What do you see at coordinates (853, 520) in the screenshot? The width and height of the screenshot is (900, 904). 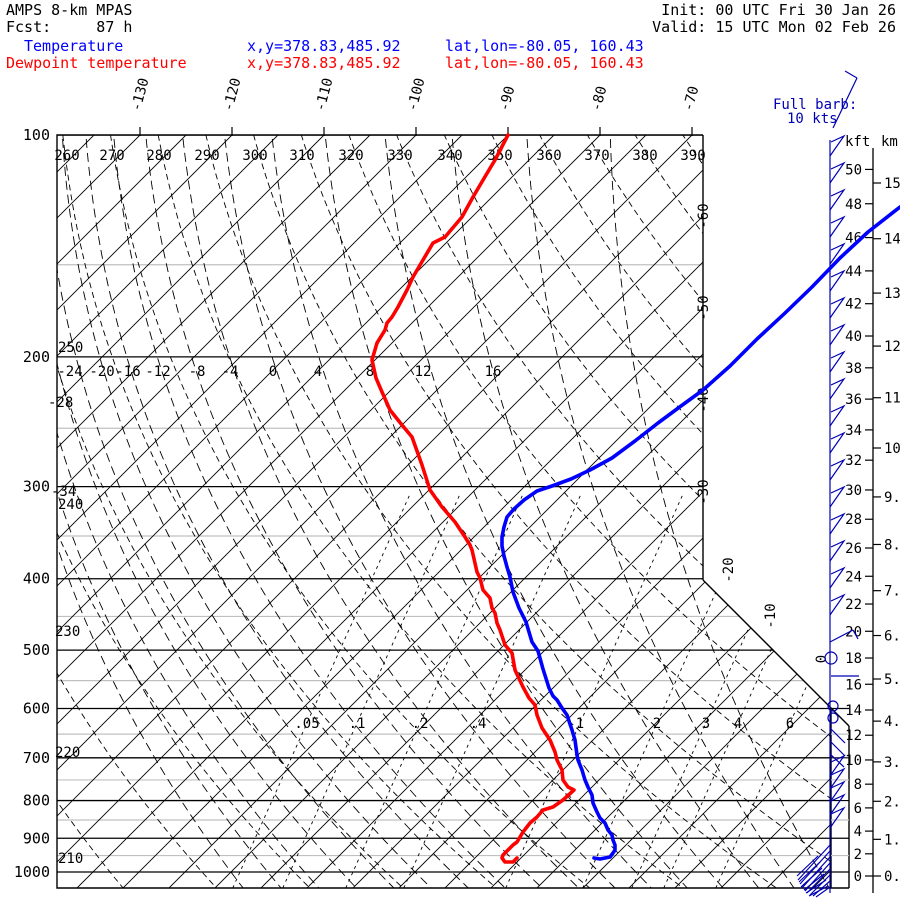 I see `kft-tick-label: 28` at bounding box center [853, 520].